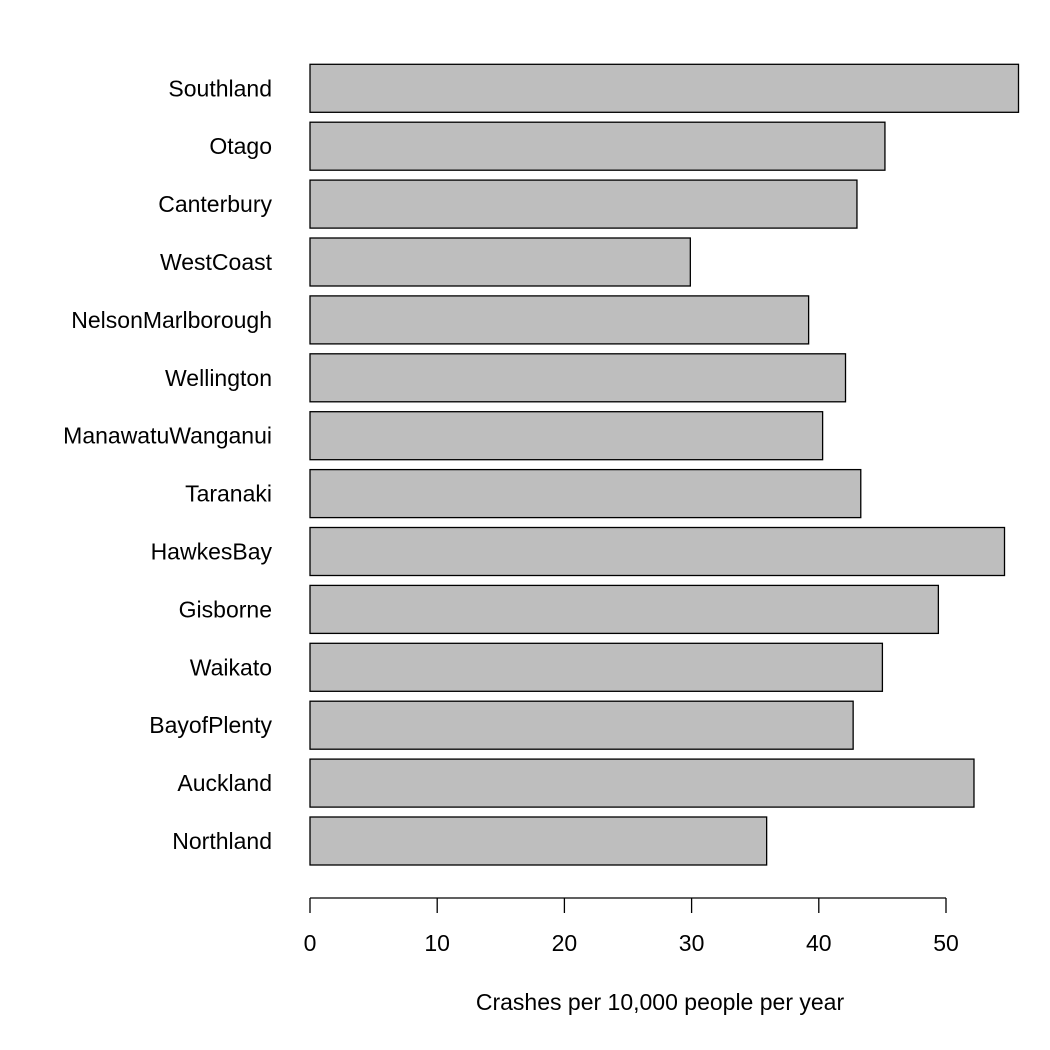  Describe the element at coordinates (946, 943) in the screenshot. I see `x-tick-label-50: 50` at that location.